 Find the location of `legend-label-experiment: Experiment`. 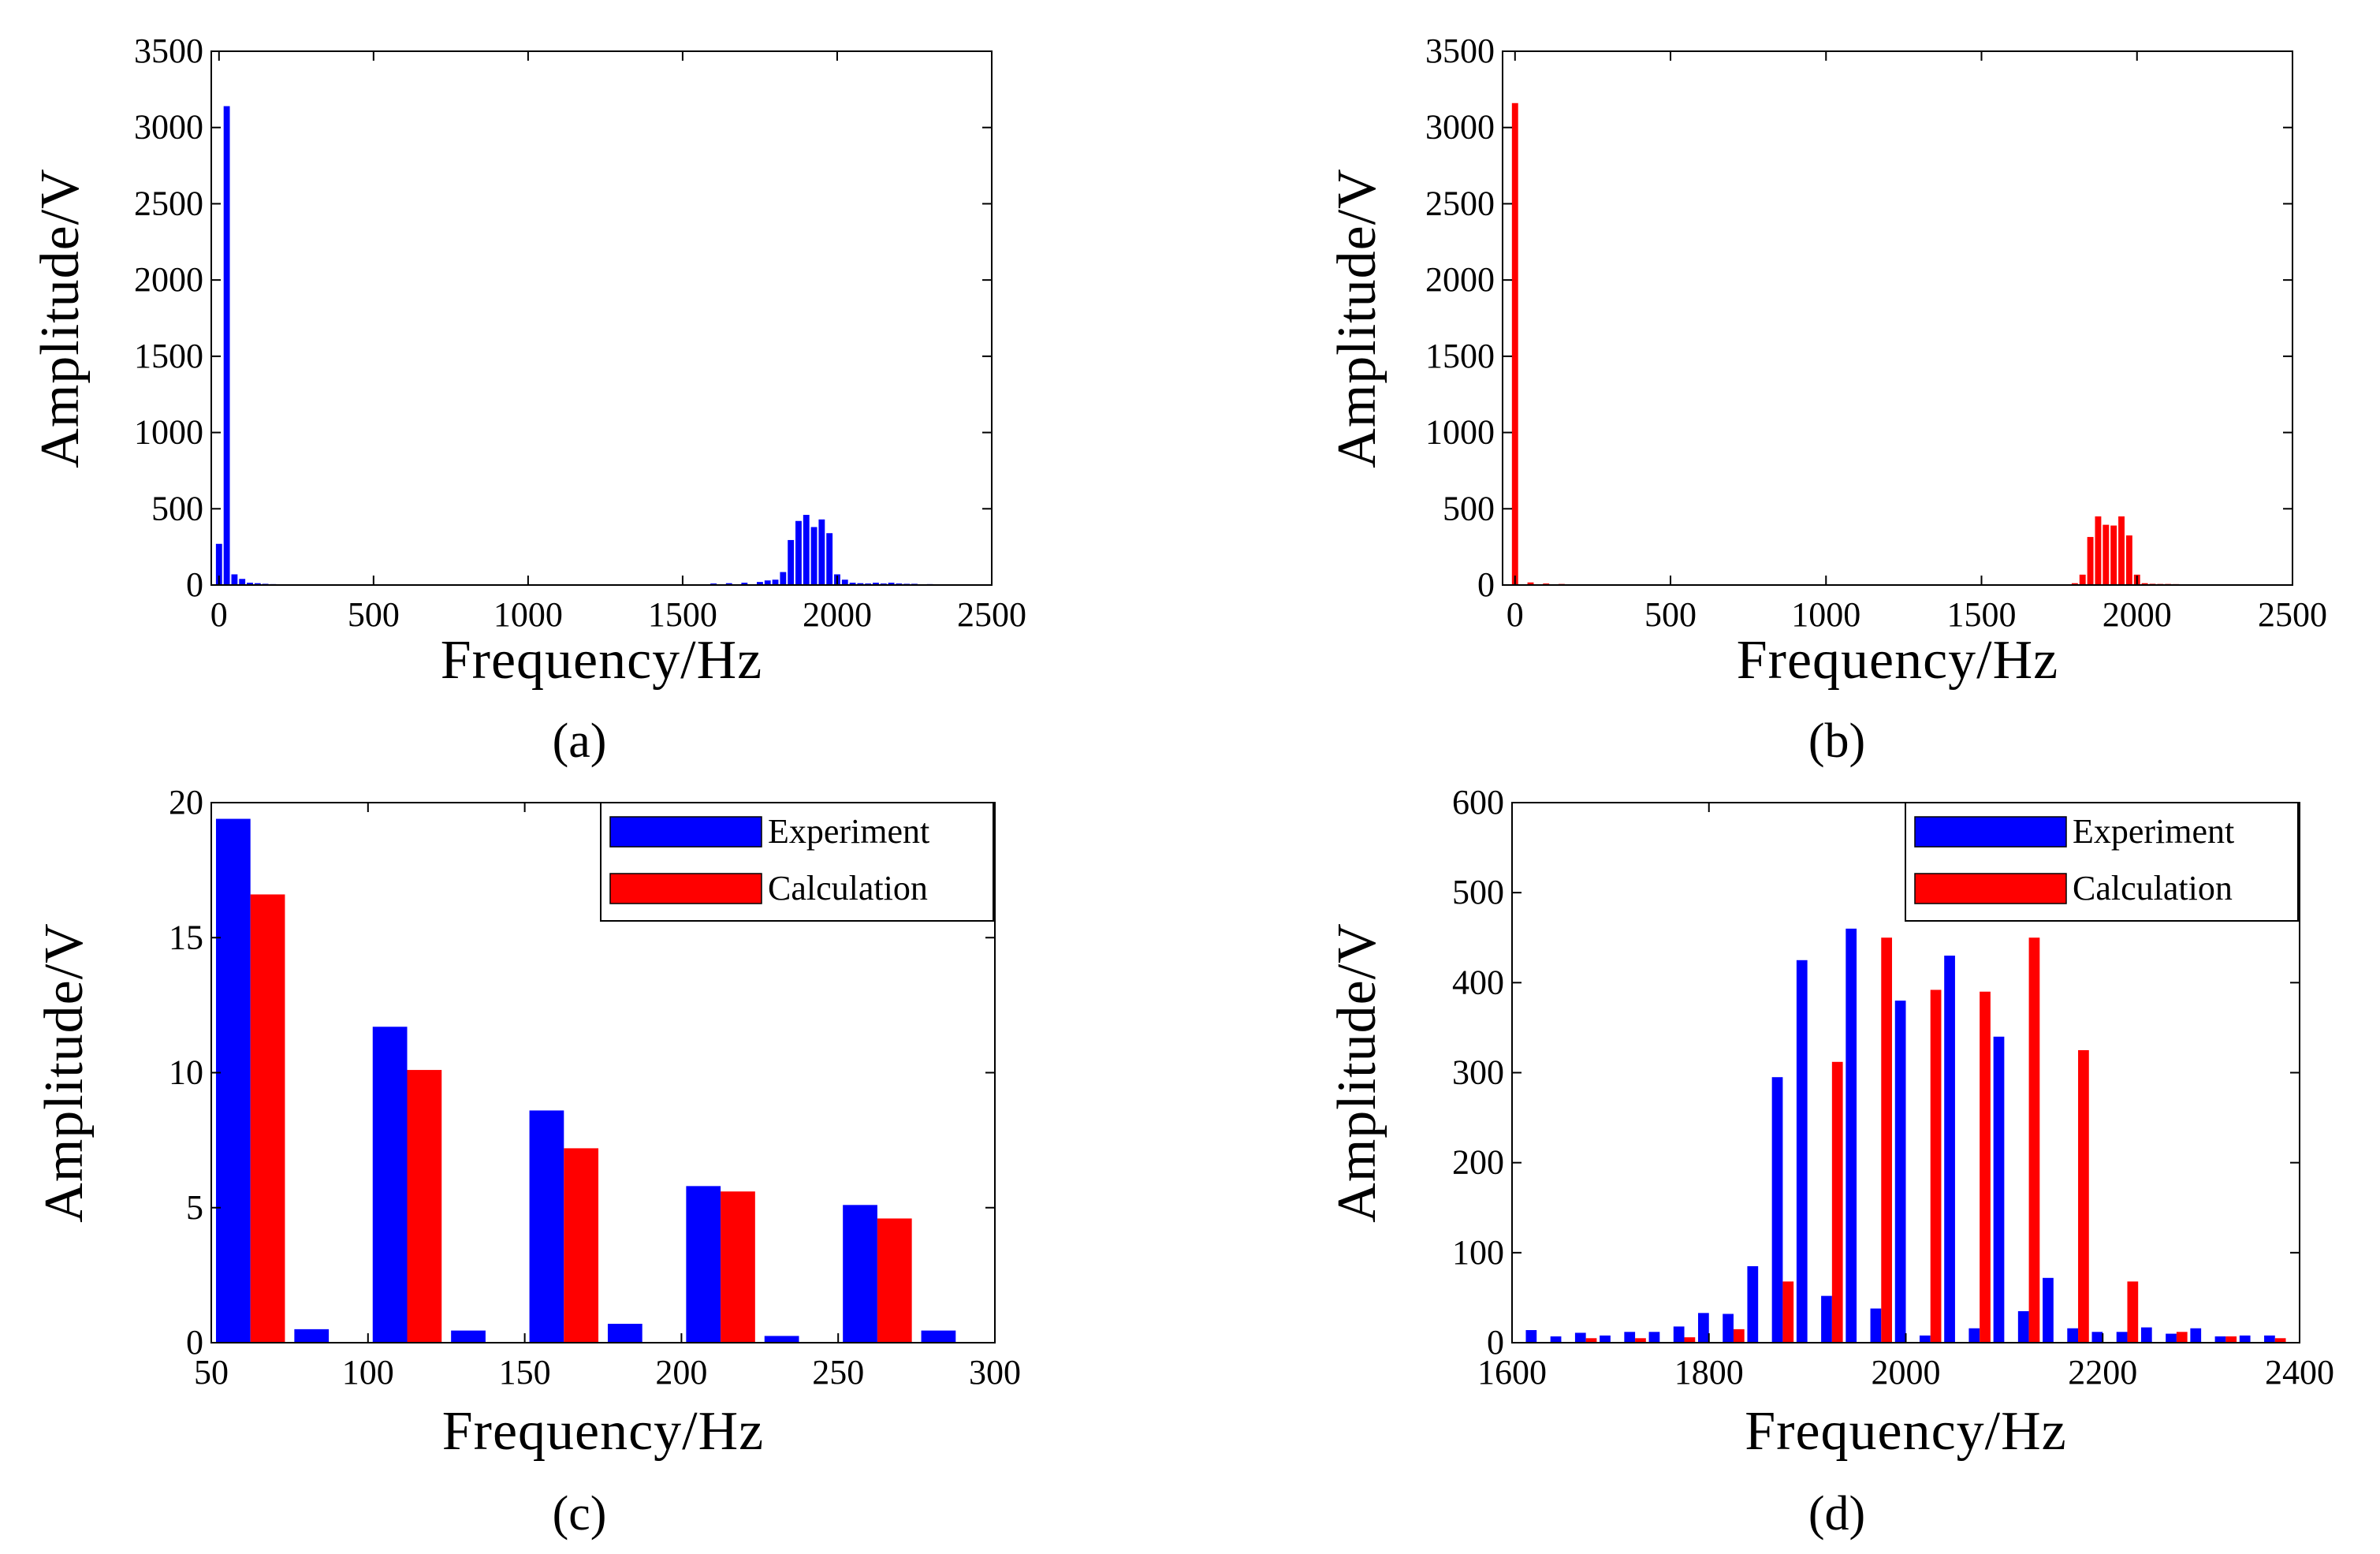

legend-label-experiment: Experiment is located at coordinates (848, 831).